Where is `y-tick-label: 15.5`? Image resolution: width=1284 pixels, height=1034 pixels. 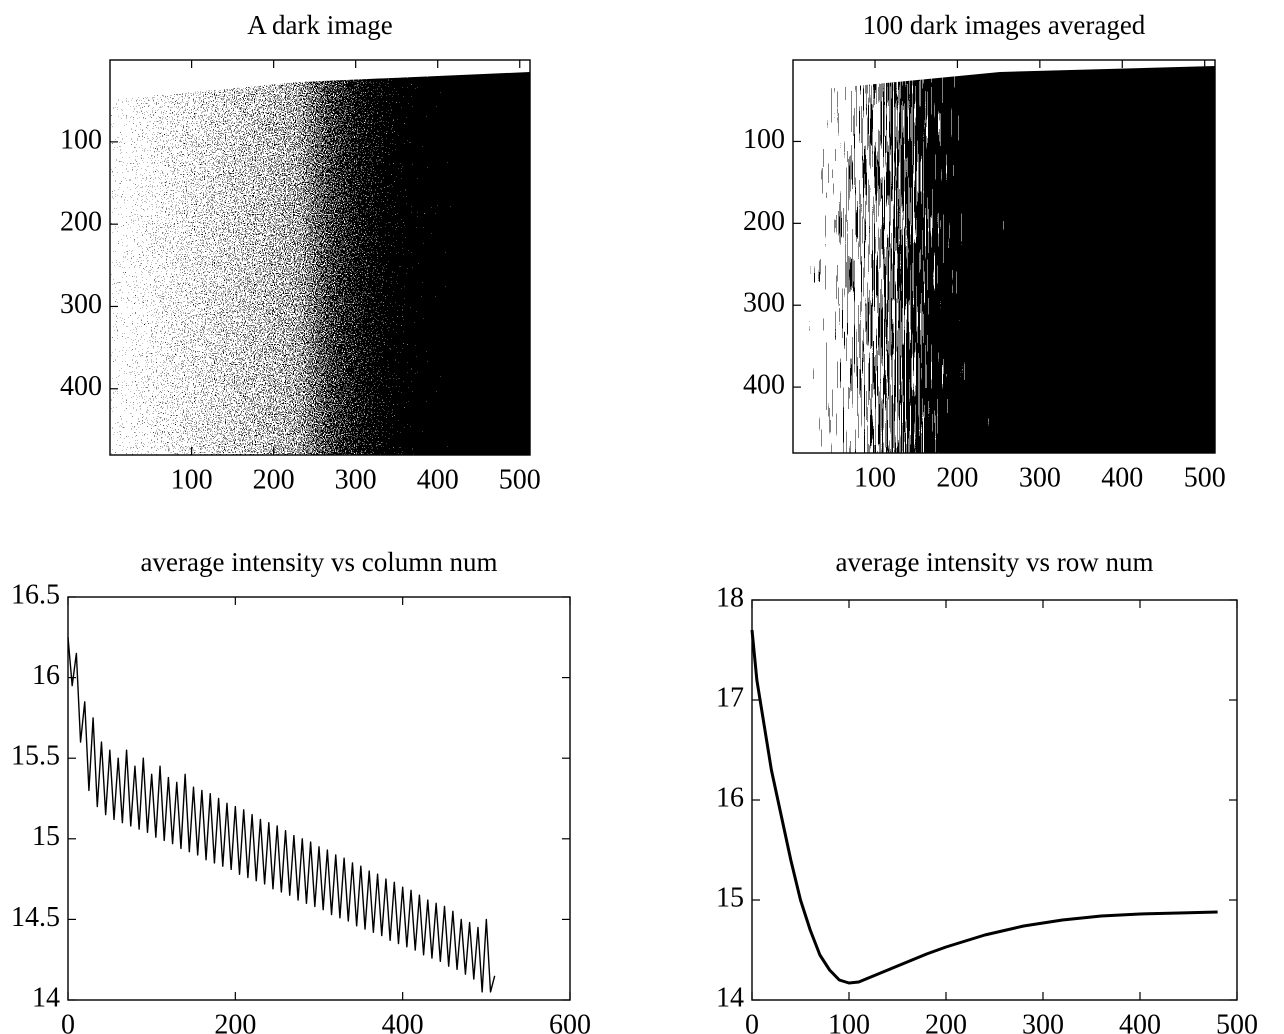 y-tick-label: 15.5 is located at coordinates (35, 756).